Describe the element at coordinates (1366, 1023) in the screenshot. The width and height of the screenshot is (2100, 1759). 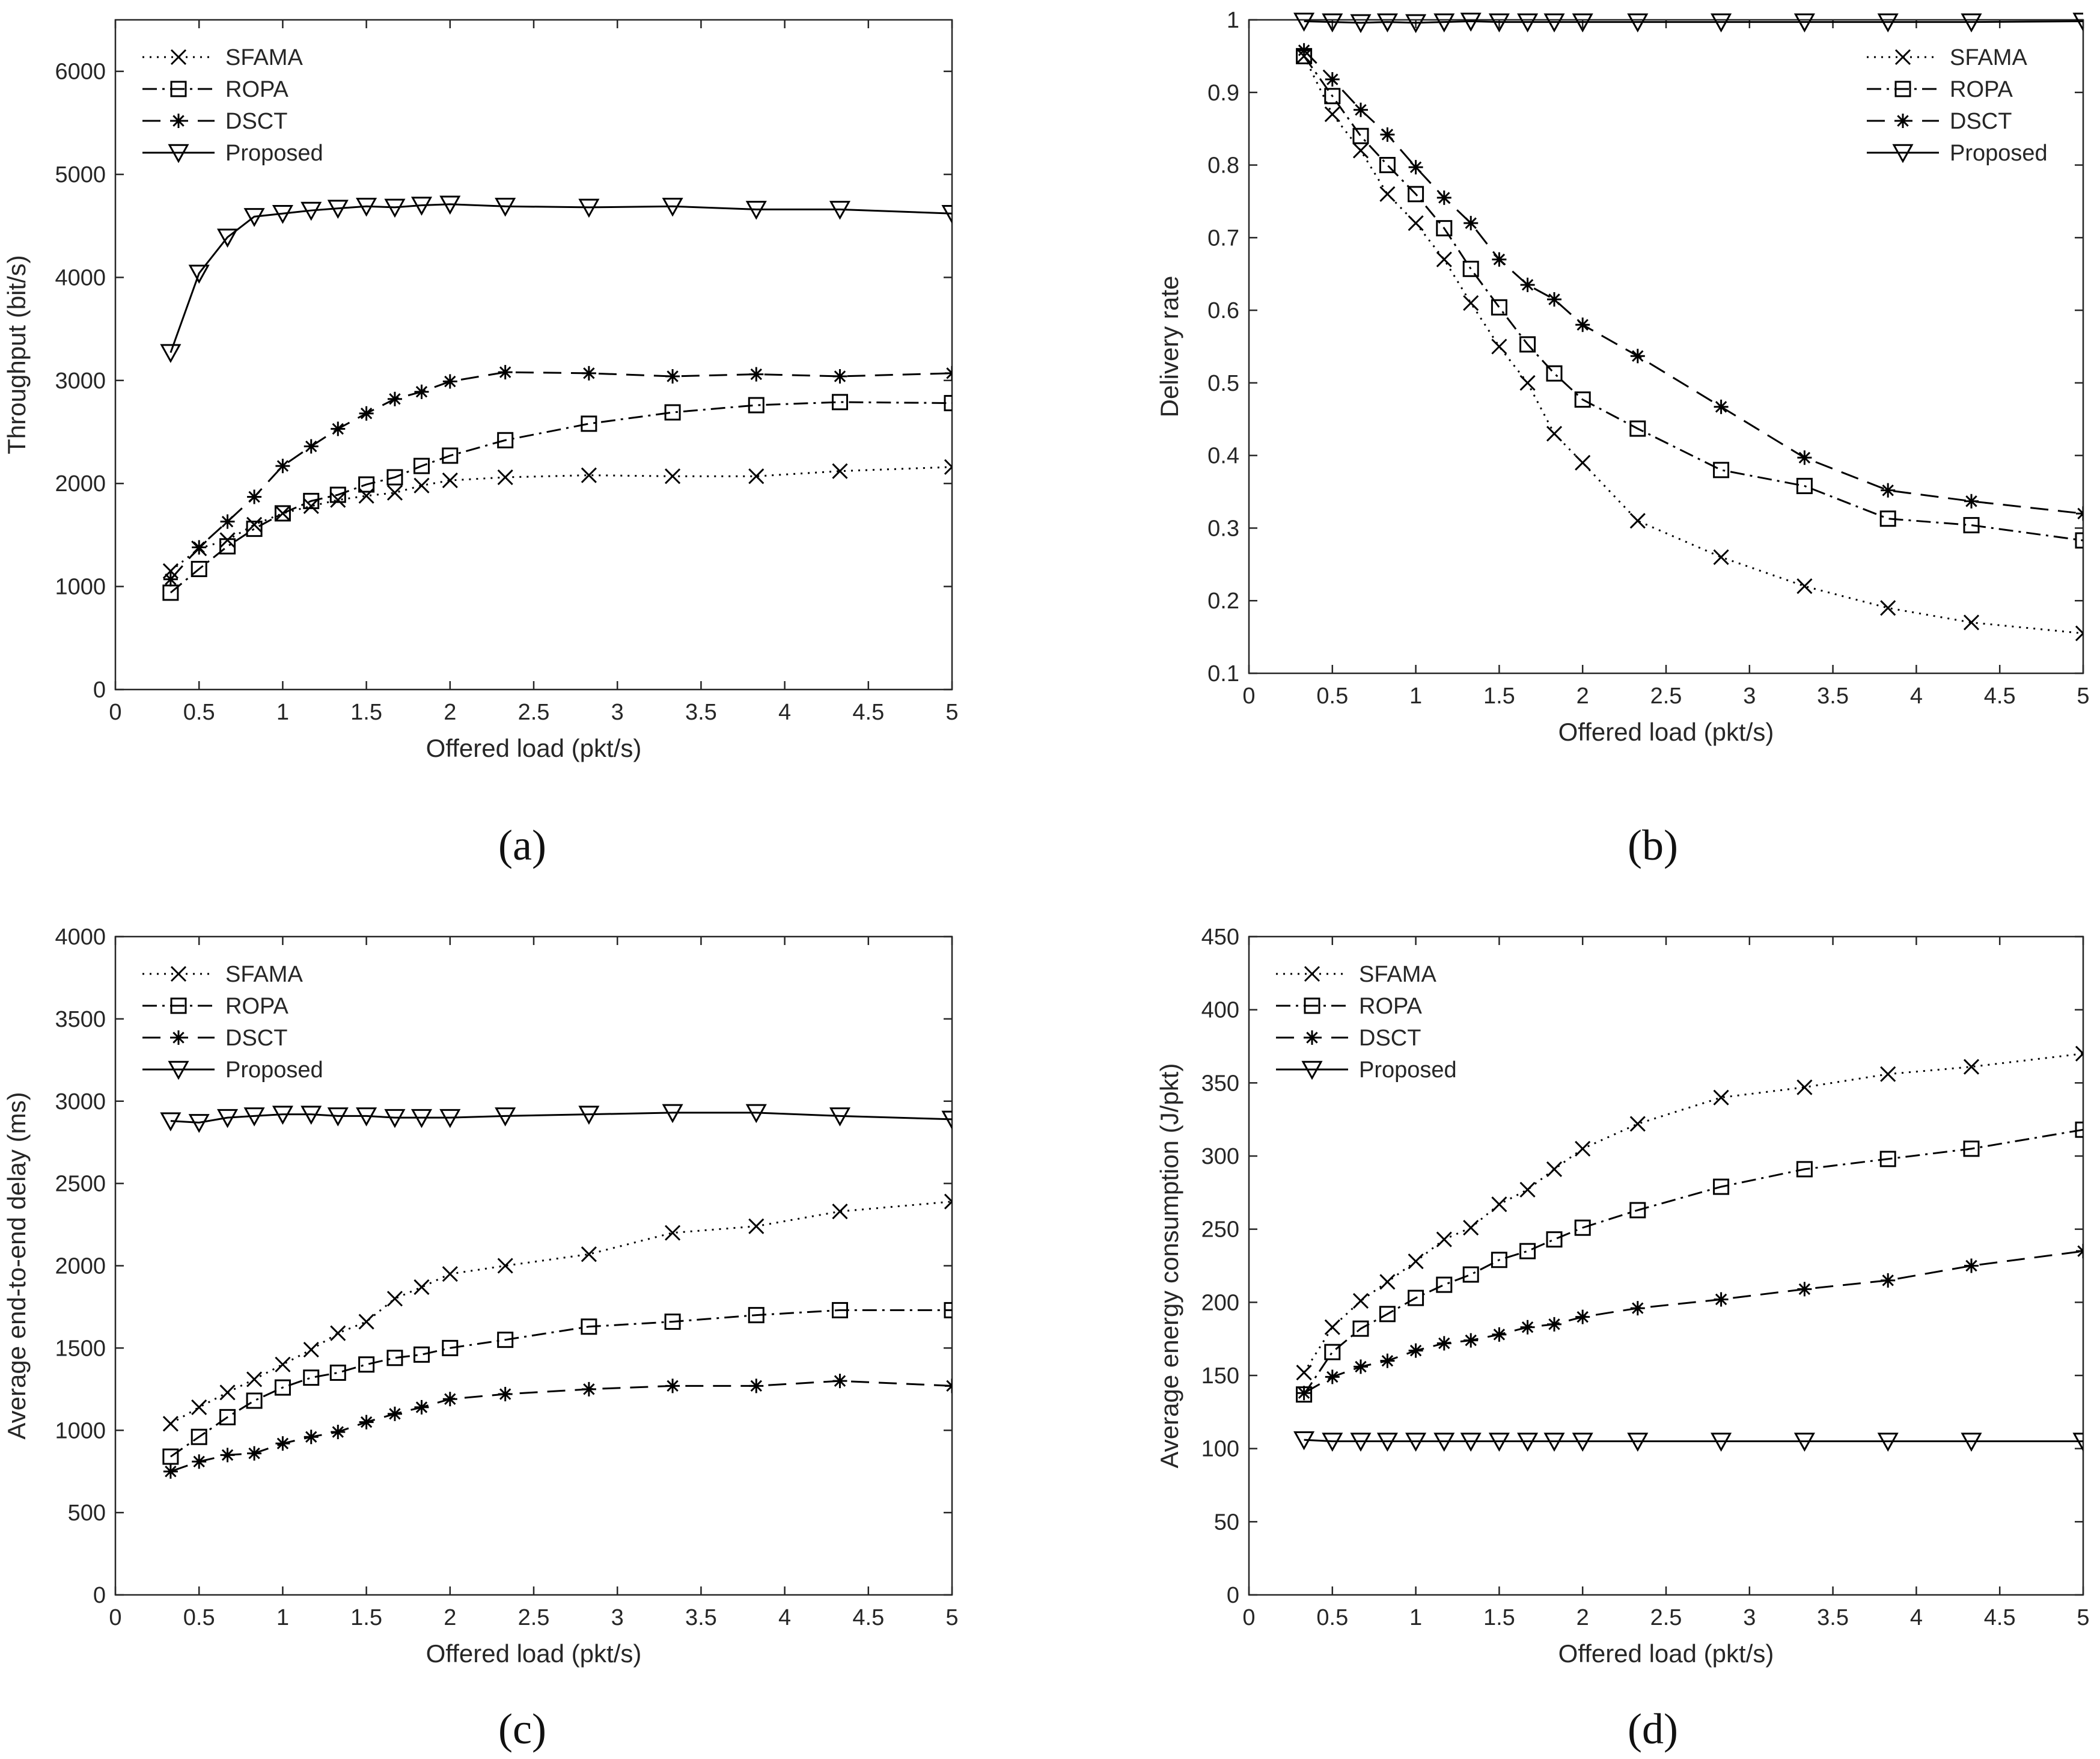
I see `legend: SFAMA ROPA DSCT Proposed` at that location.